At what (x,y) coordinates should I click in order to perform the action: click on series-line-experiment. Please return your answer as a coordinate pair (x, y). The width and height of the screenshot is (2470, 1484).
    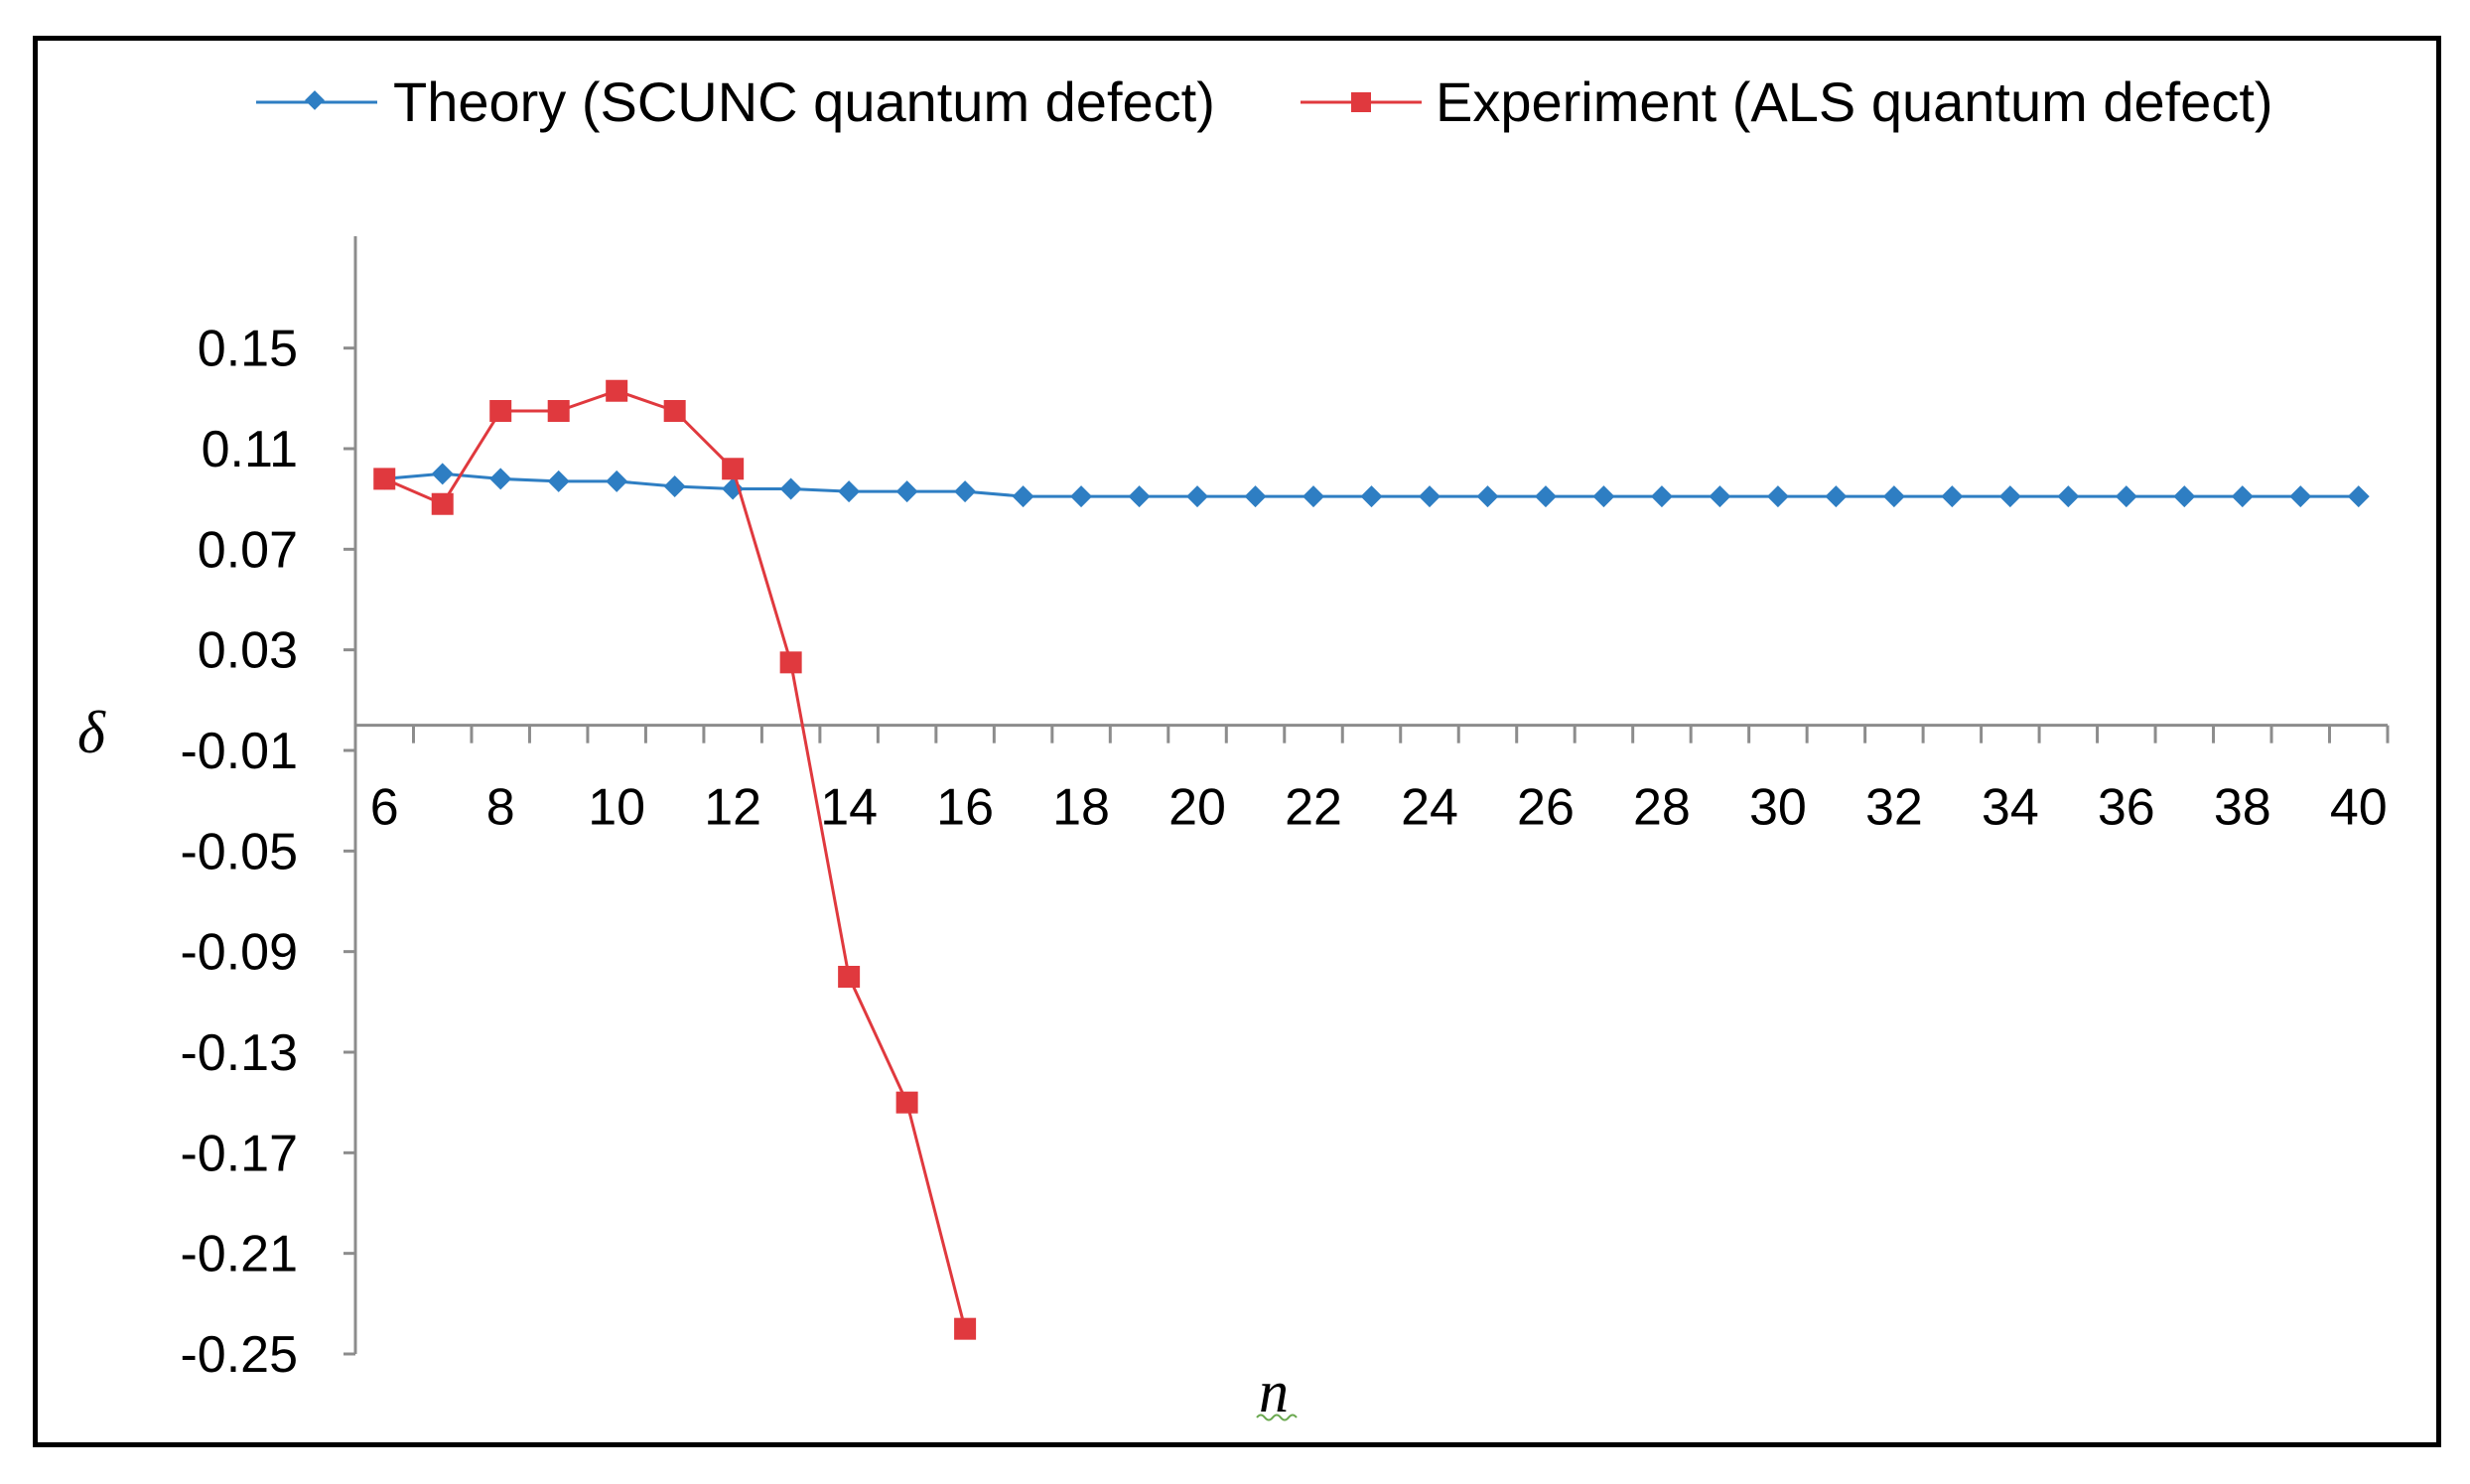
    Looking at the image, I should click on (675, 859).